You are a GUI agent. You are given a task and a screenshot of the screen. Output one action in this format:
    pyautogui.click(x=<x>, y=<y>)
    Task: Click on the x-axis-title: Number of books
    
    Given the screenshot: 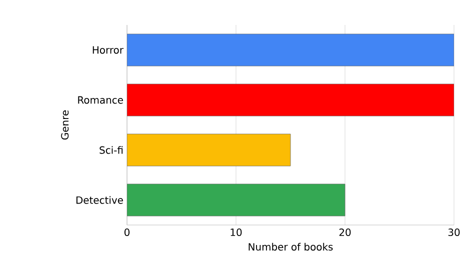 What is the action you would take?
    pyautogui.click(x=290, y=246)
    